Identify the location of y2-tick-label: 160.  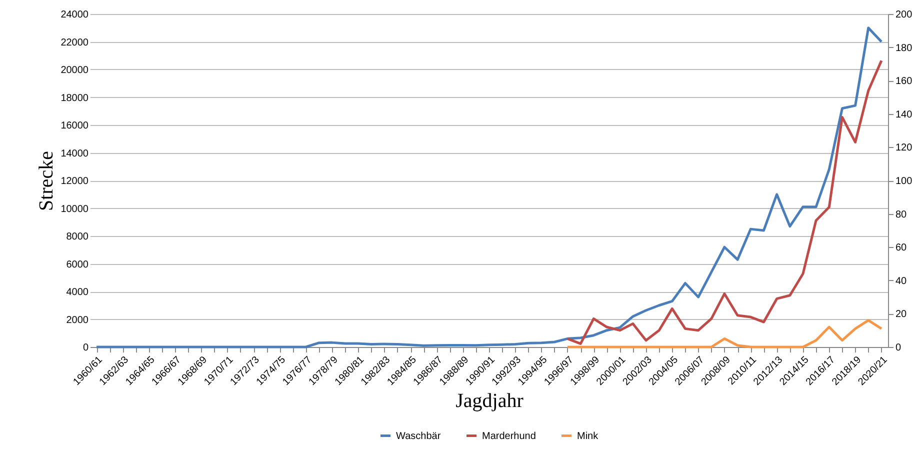
(904, 82).